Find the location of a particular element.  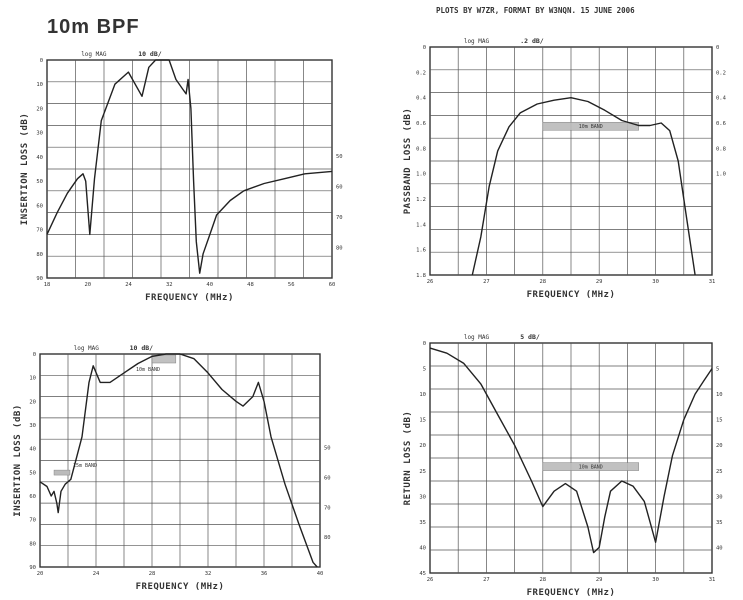

y-tick-label: 5 is located at coordinates (424, 370).